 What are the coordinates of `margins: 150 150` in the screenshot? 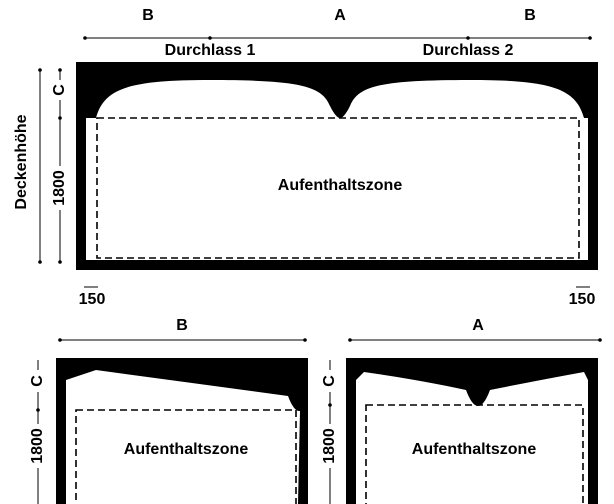 It's located at (337, 297).